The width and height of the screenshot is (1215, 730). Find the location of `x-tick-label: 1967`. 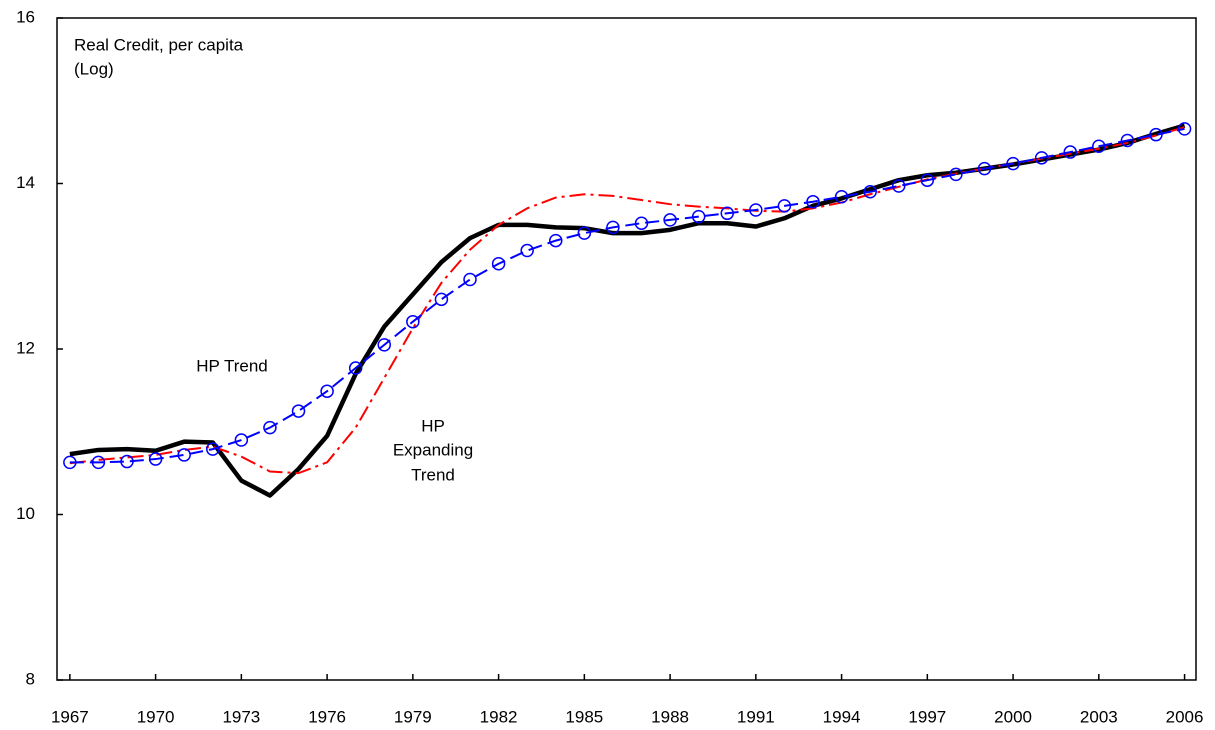

x-tick-label: 1967 is located at coordinates (70, 716).